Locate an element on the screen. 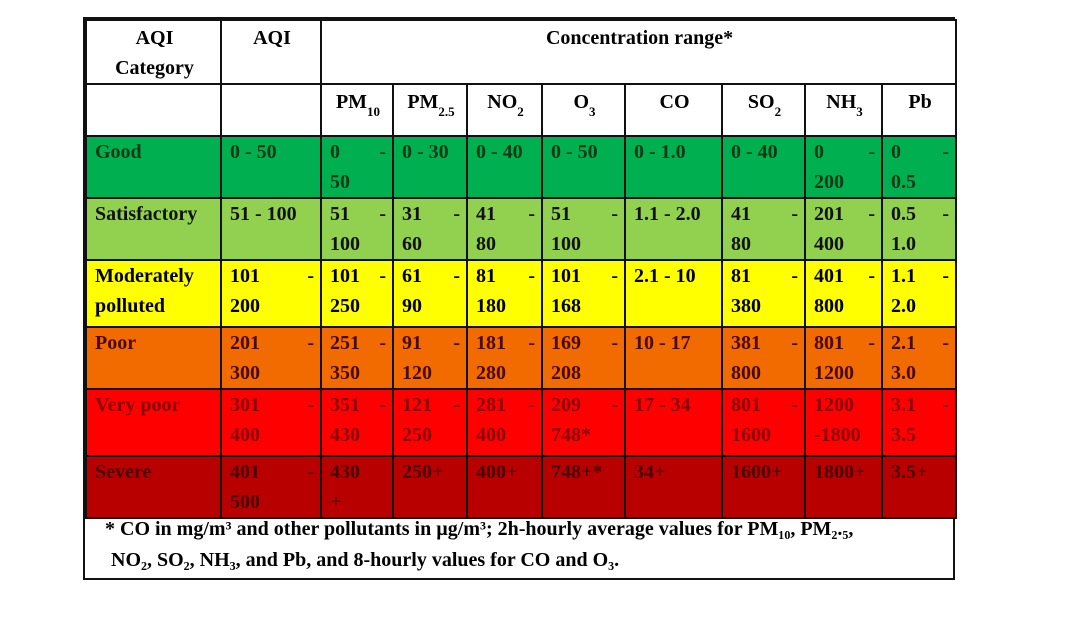  category-cell: Poor is located at coordinates (153, 358).